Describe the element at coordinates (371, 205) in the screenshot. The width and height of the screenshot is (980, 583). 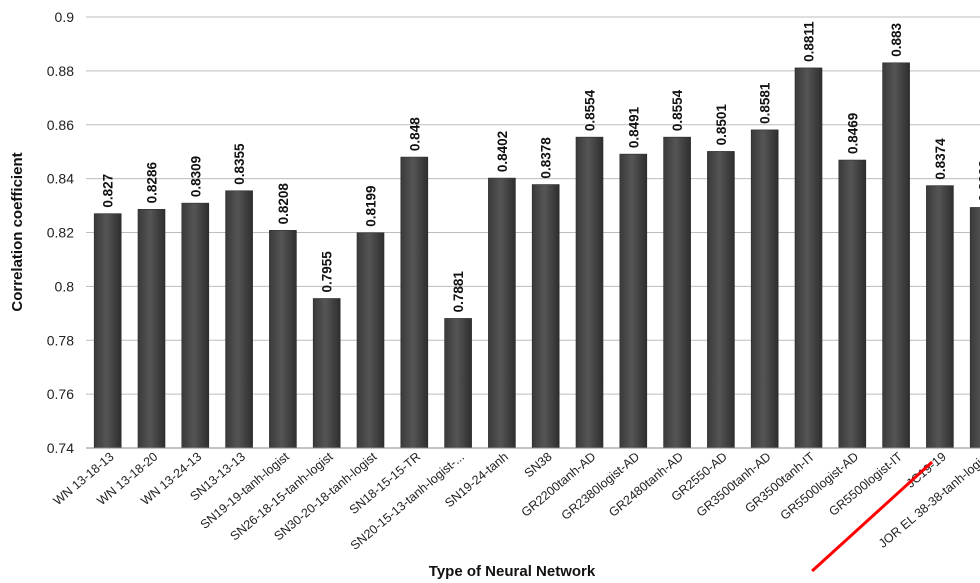
I see `data-label: 0.8199` at that location.